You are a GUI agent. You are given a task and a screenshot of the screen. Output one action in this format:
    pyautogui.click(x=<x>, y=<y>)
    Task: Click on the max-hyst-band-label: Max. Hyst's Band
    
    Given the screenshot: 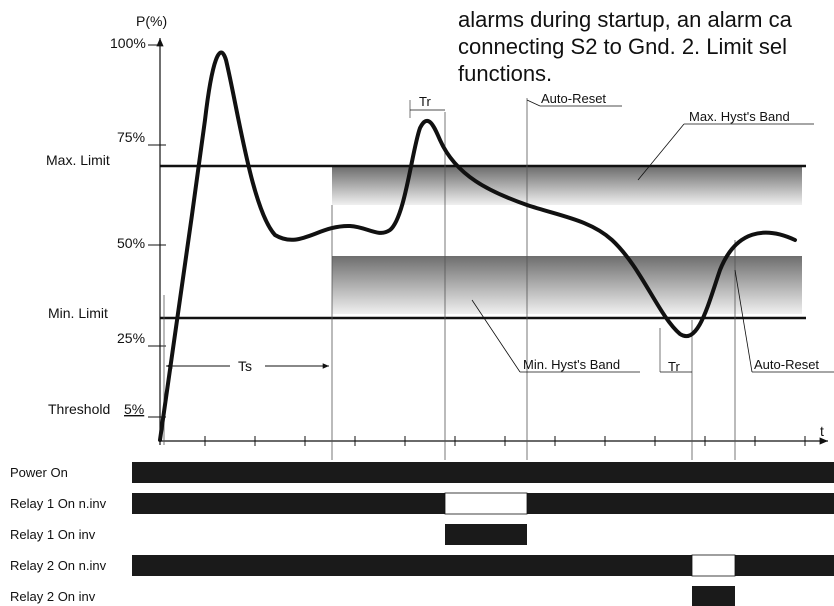 What is the action you would take?
    pyautogui.click(x=739, y=116)
    